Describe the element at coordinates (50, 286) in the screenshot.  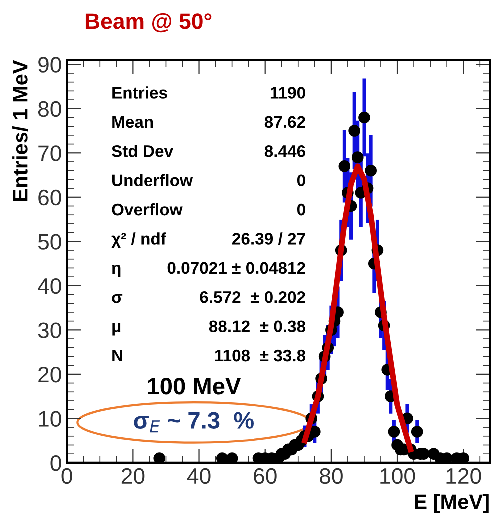
I see `y-tick-label: 40` at that location.